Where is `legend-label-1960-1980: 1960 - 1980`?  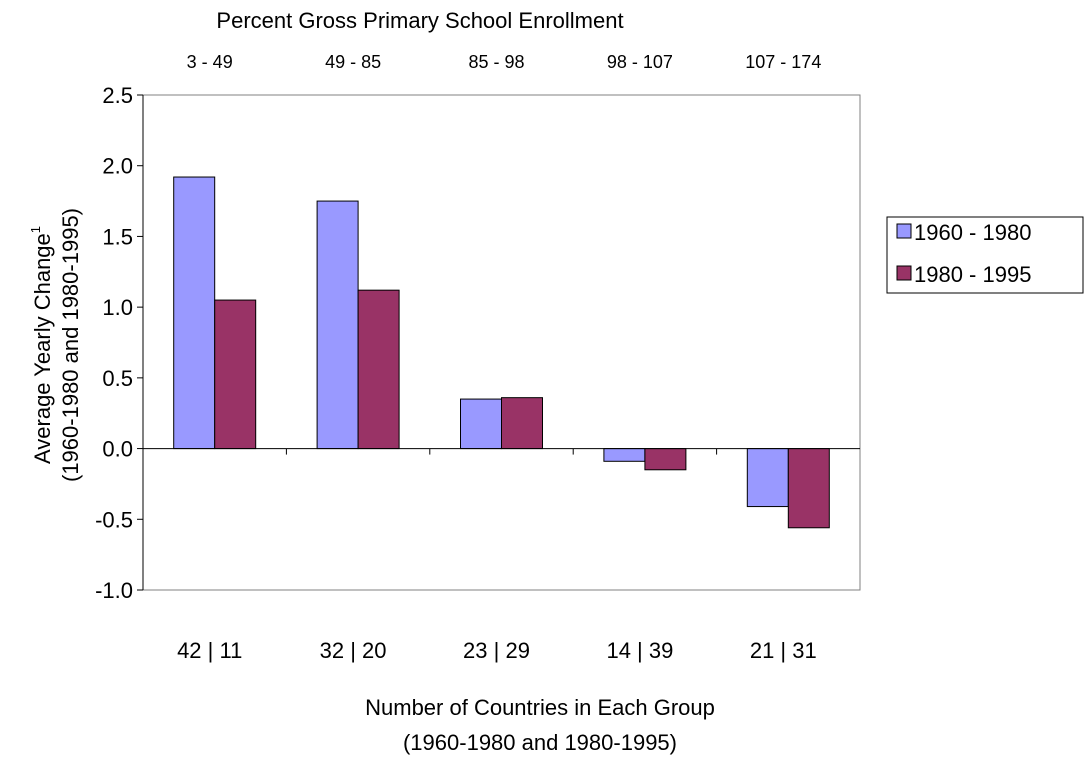 legend-label-1960-1980: 1960 - 1980 is located at coordinates (972, 232).